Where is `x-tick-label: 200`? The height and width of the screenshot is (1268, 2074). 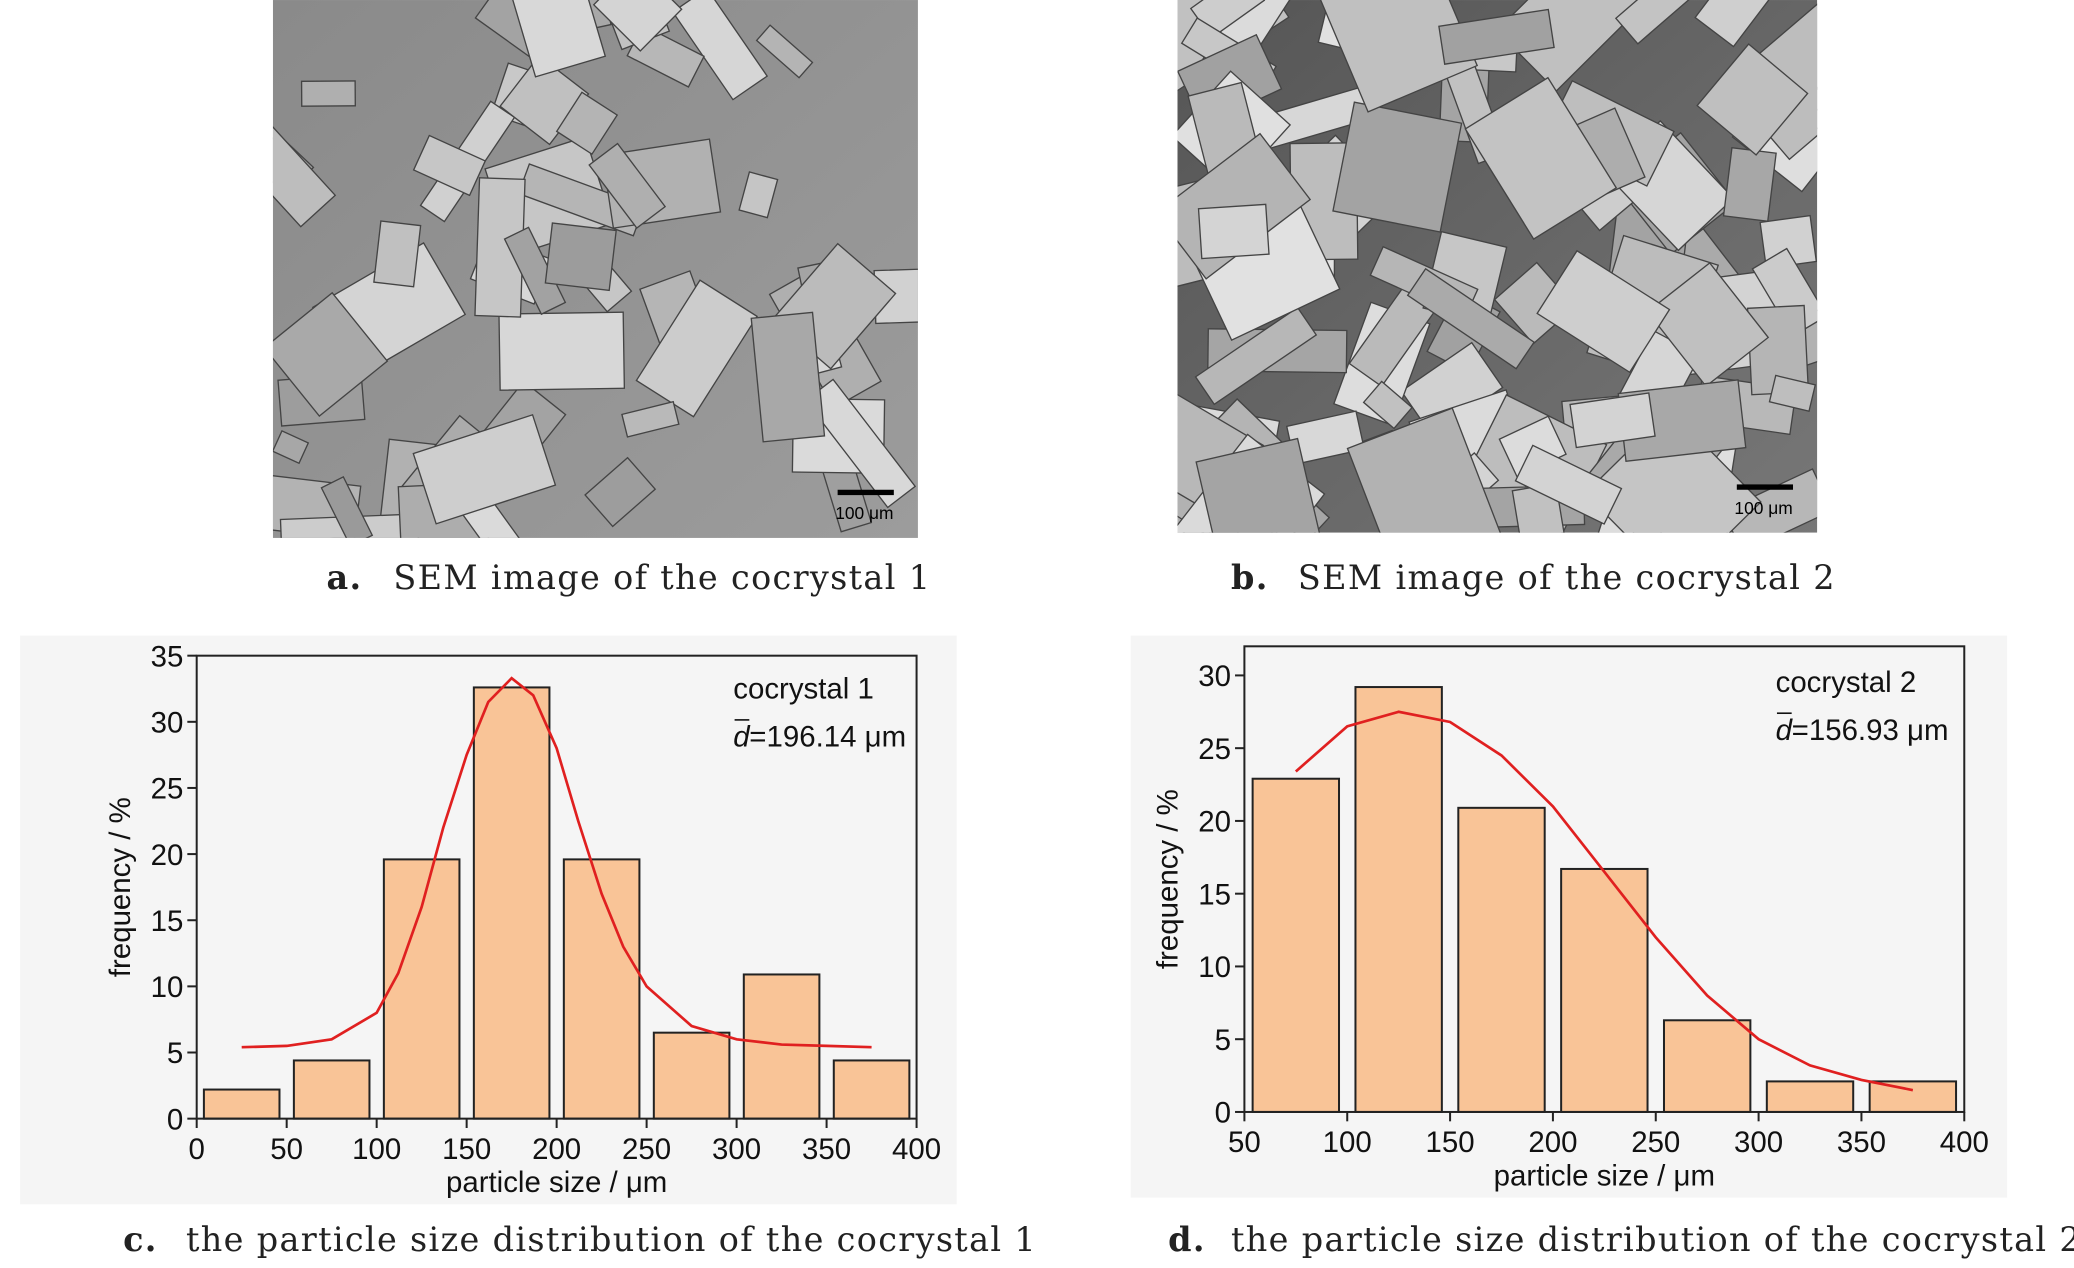 x-tick-label: 200 is located at coordinates (1552, 1142).